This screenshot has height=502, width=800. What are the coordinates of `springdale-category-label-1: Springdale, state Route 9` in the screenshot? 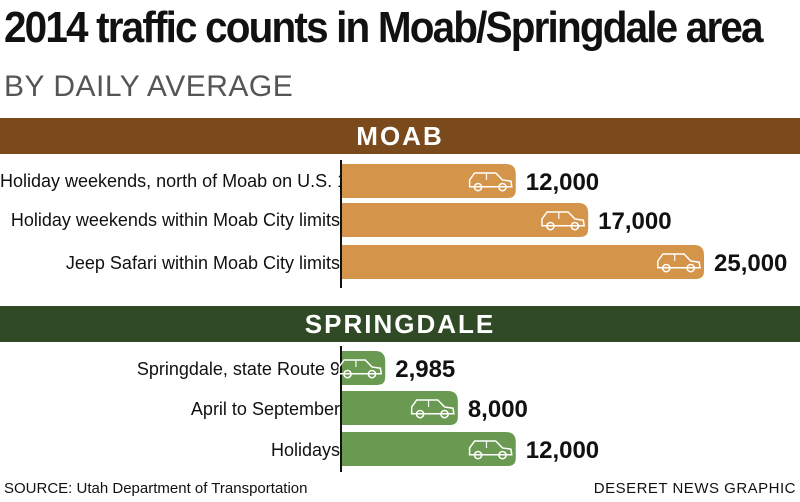 It's located at (238, 369).